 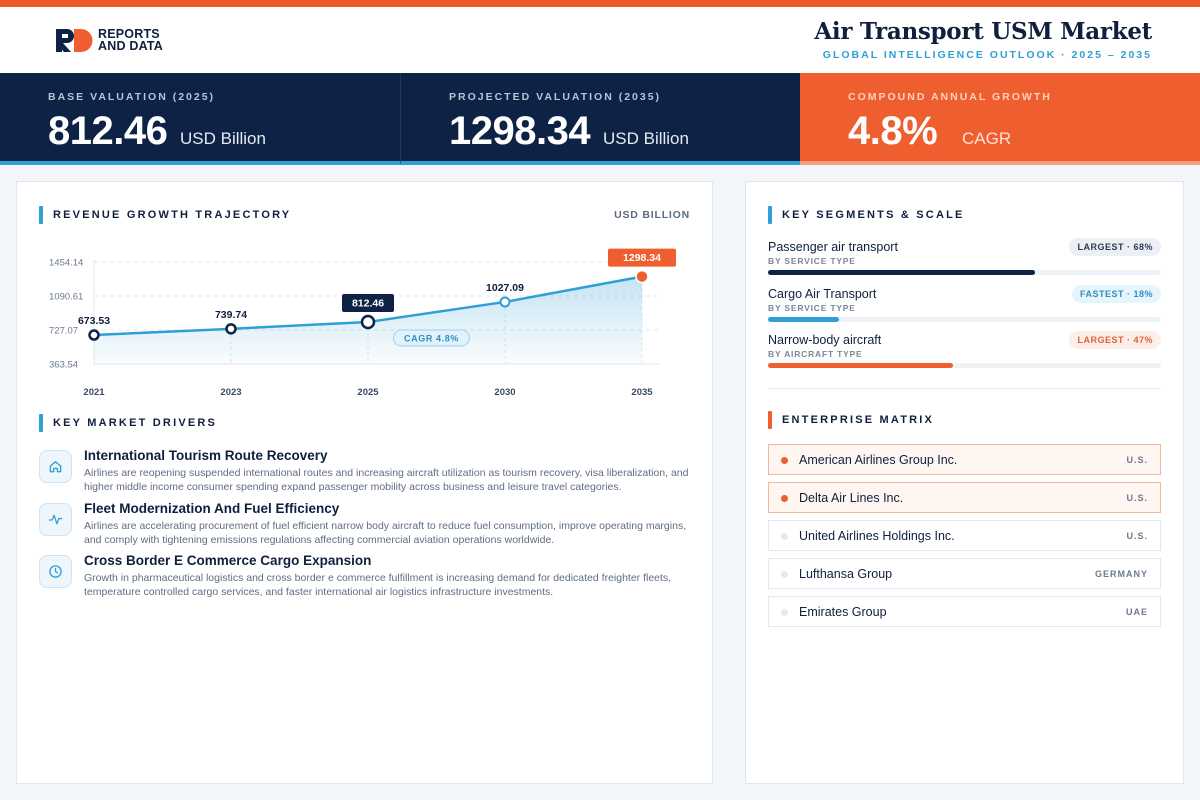 What do you see at coordinates (1000, 119) in the screenshot?
I see `kpi-cagr: COMPOUND ANNUAL GROWTH 4.8% CAGR` at bounding box center [1000, 119].